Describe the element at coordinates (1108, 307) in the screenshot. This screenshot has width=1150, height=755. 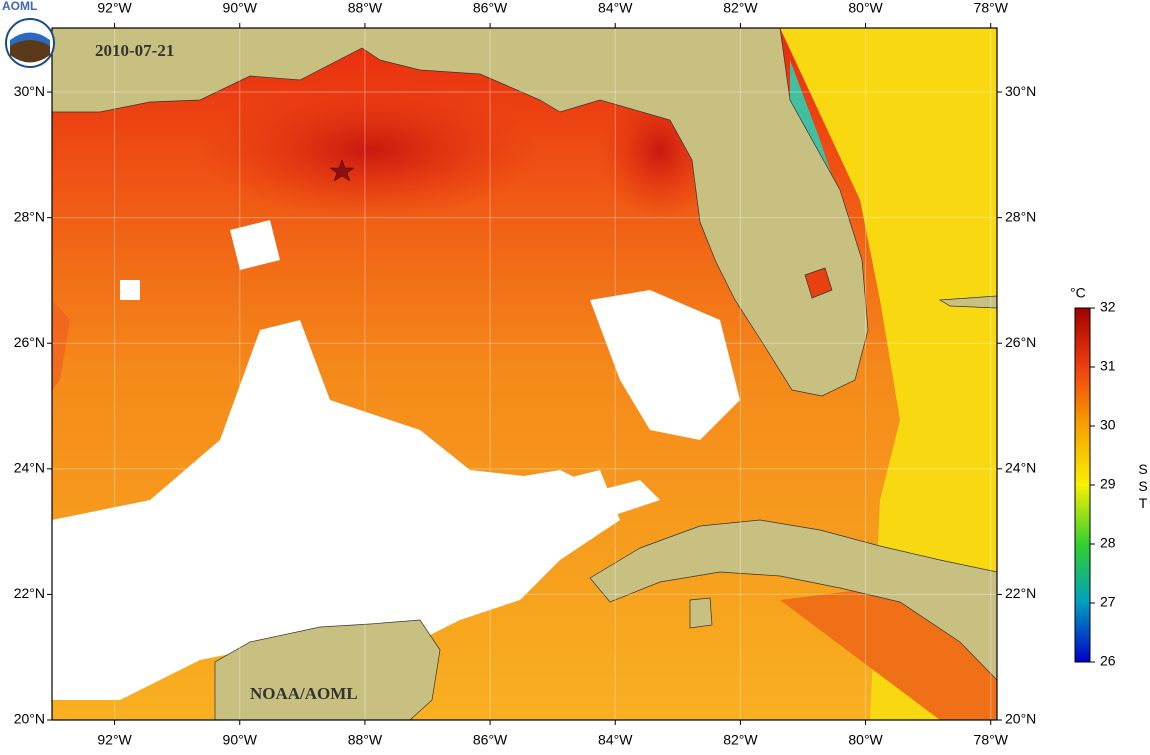
I see `colorbar-tick-label: 32` at that location.